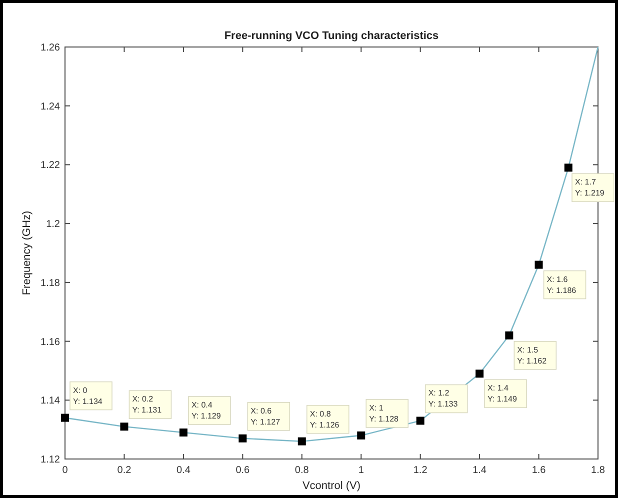 The height and width of the screenshot is (498, 618). What do you see at coordinates (561, 284) in the screenshot?
I see `annotation: X: 1.6 Y: 1.186` at bounding box center [561, 284].